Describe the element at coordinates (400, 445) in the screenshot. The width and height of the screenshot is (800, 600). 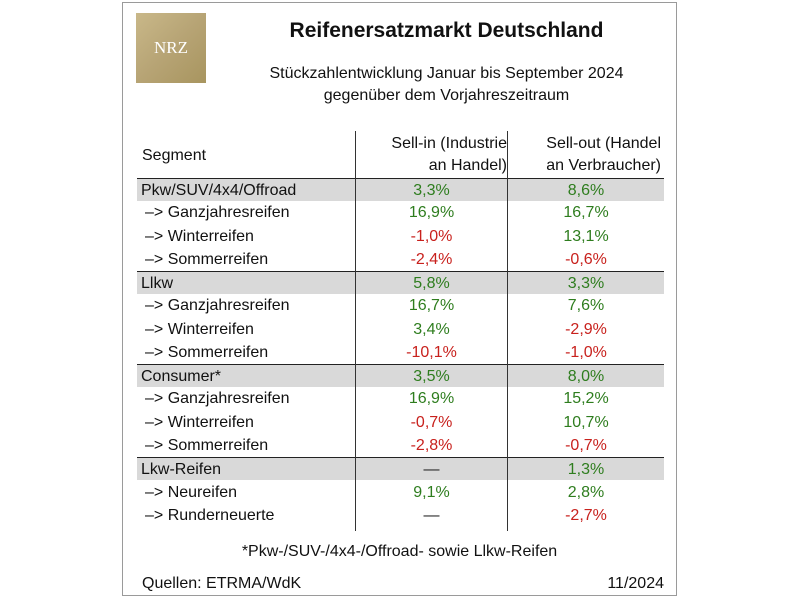
I see `table-row: –> Sommerreifen -2,8% -0,7%` at that location.